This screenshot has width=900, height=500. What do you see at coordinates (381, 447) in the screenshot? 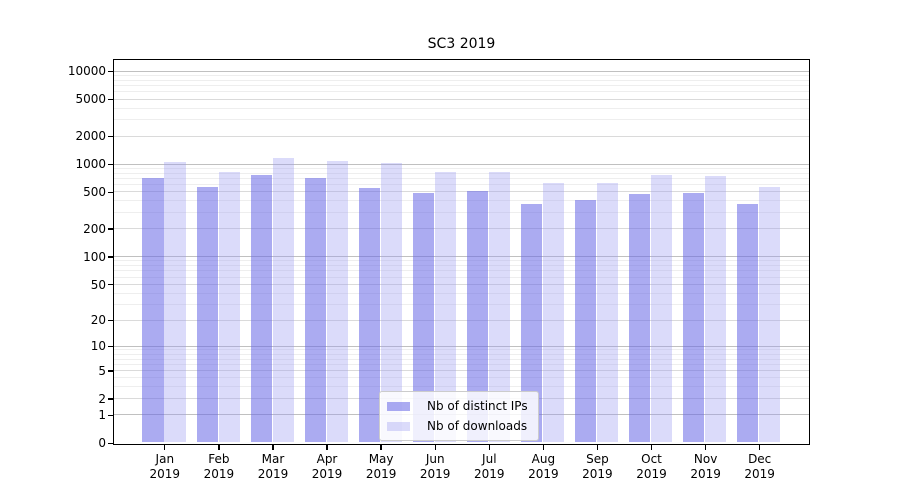
I see `x-tick-mark-may` at bounding box center [381, 447].